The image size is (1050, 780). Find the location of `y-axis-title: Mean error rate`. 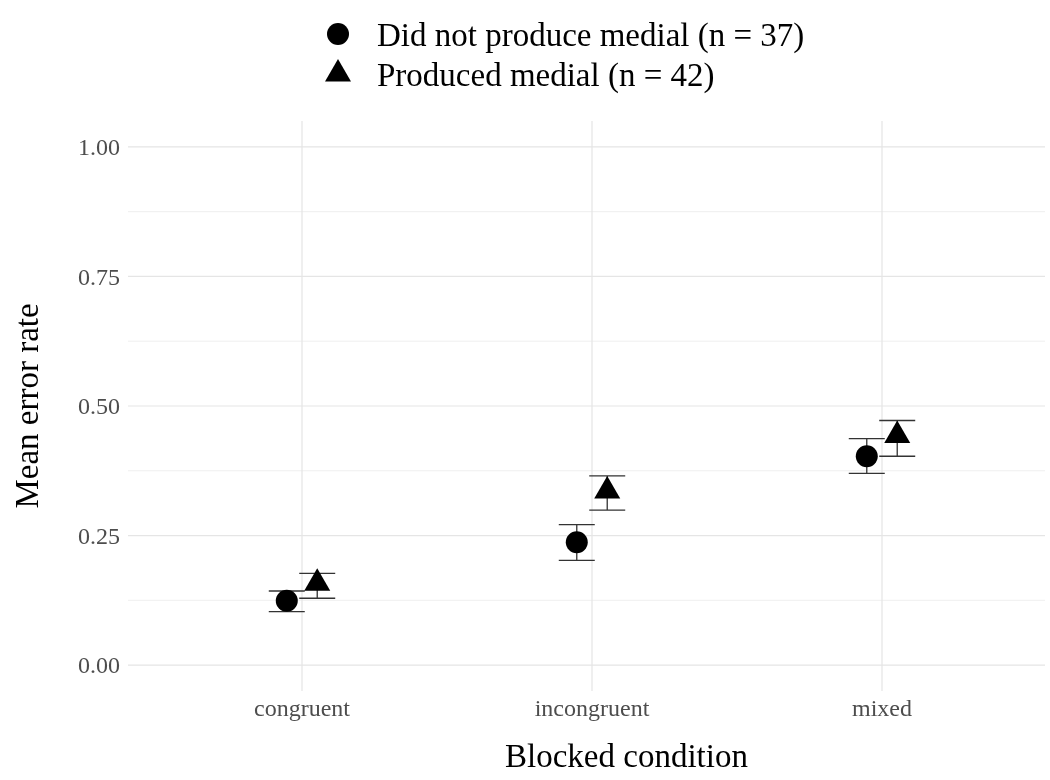

y-axis-title: Mean error rate is located at coordinates (27, 406).